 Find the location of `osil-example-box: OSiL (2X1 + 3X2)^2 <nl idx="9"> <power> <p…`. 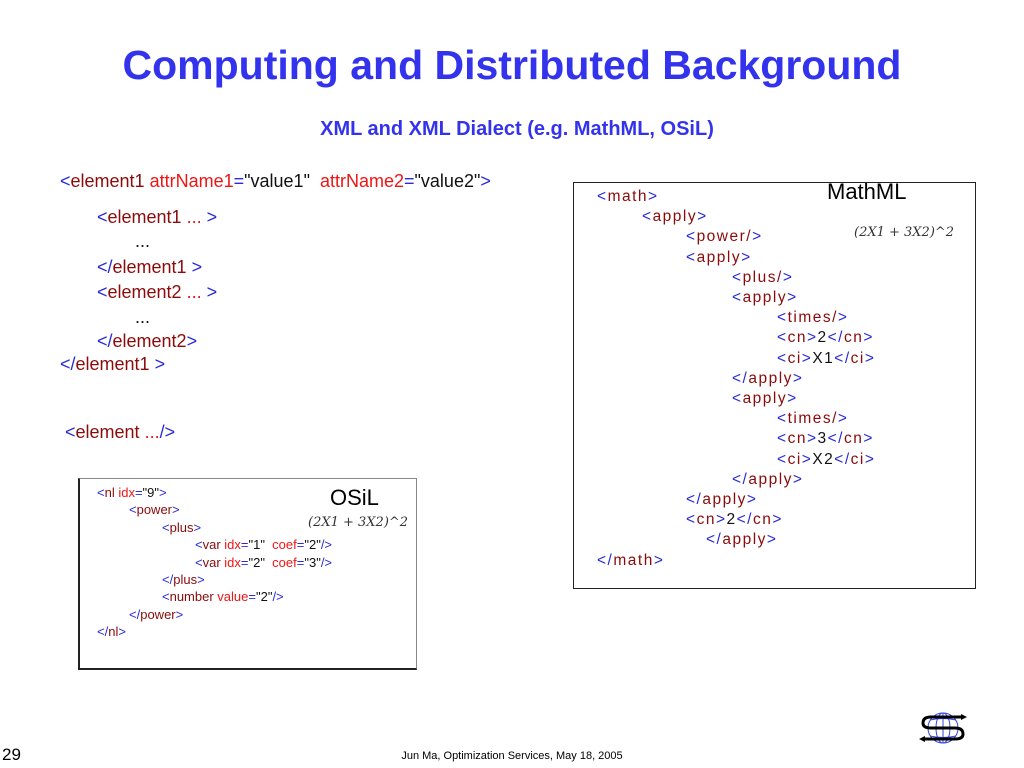

osil-example-box: OSiL (2X1 + 3X2)^2 <nl idx="9"> <power> <p… is located at coordinates (247, 574).